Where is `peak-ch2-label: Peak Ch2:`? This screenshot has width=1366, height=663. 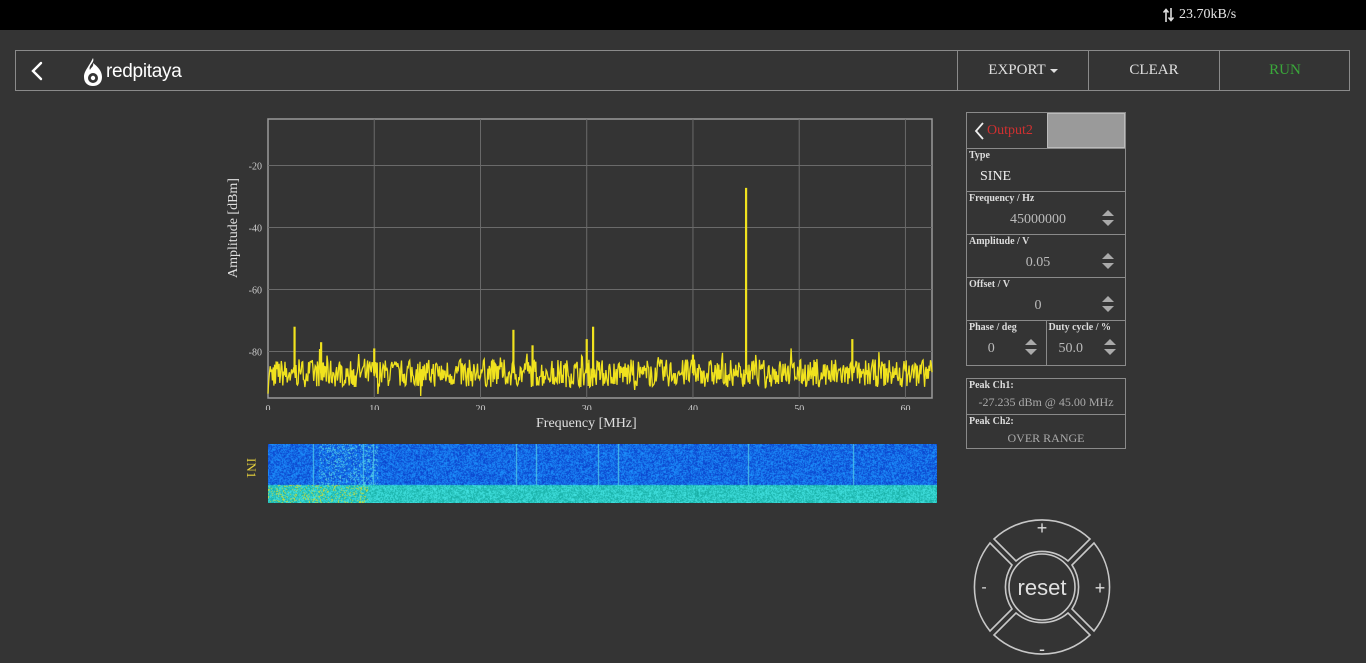 peak-ch2-label: Peak Ch2: is located at coordinates (991, 421).